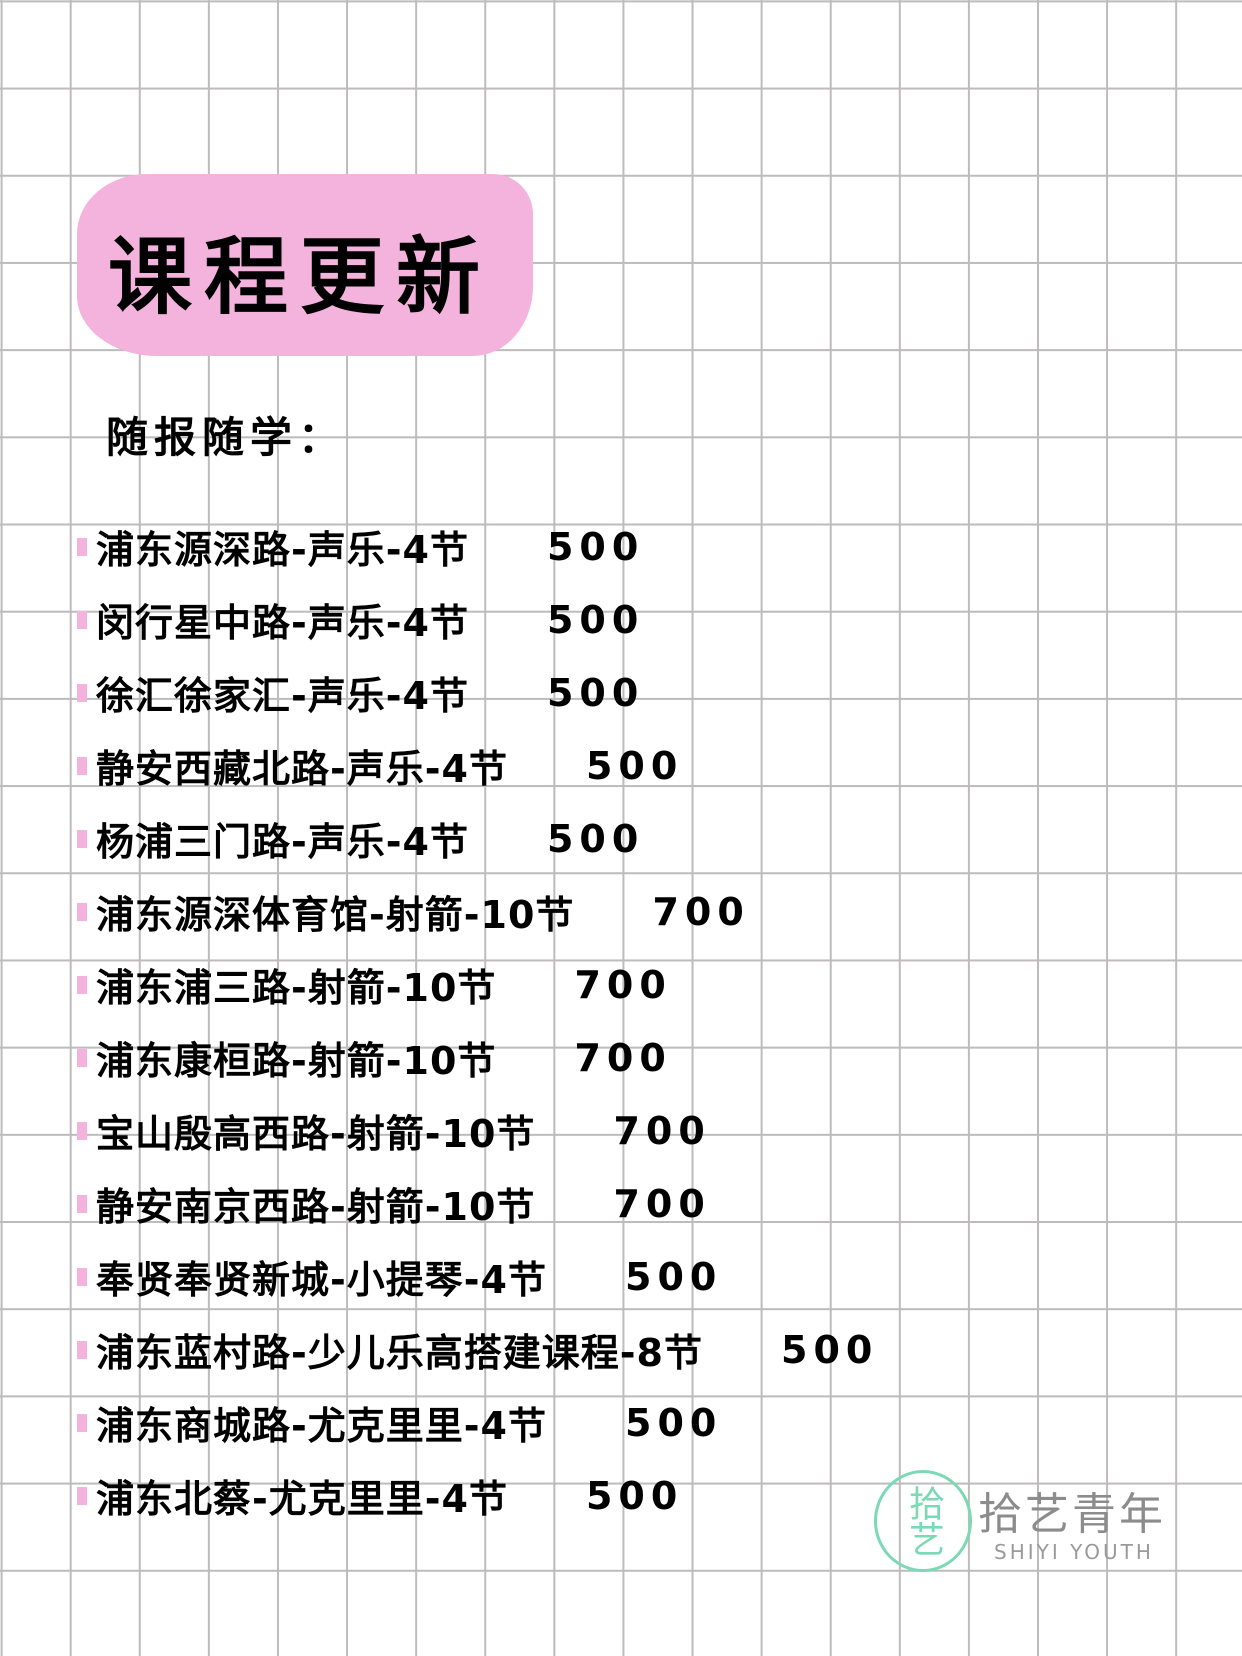 Image resolution: width=1242 pixels, height=1656 pixels. Describe the element at coordinates (282, 623) in the screenshot. I see `course-label: 闵行星中路-声乐-4节` at that location.